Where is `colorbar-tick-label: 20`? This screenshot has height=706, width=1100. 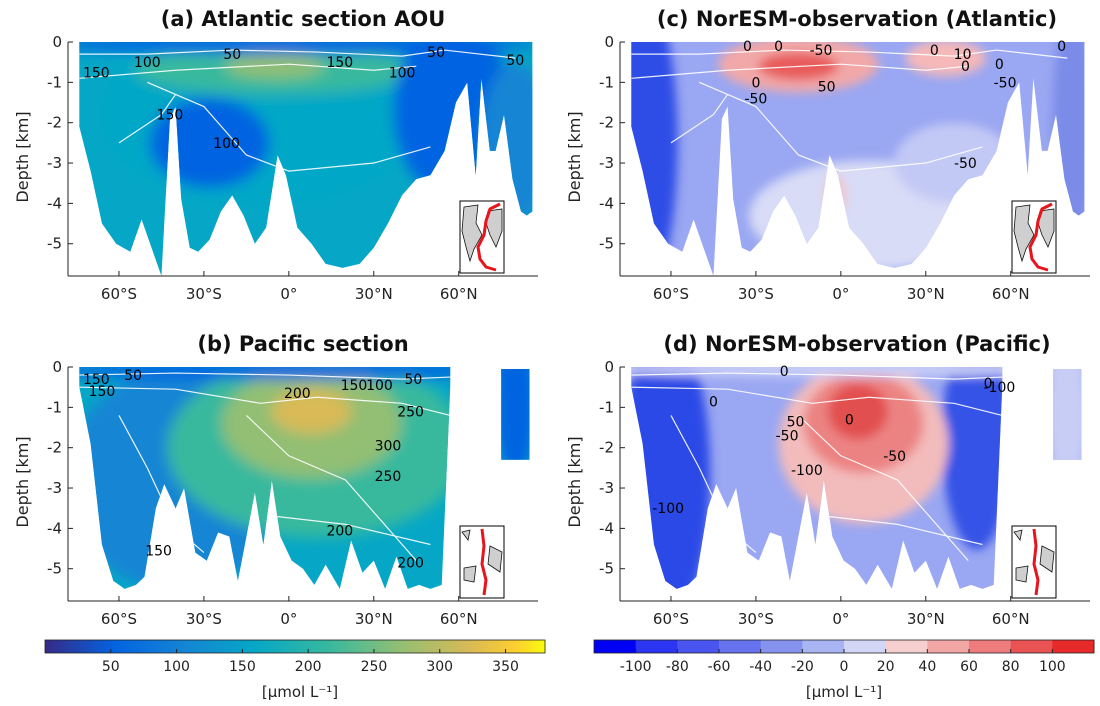 colorbar-tick-label: 20 is located at coordinates (886, 667).